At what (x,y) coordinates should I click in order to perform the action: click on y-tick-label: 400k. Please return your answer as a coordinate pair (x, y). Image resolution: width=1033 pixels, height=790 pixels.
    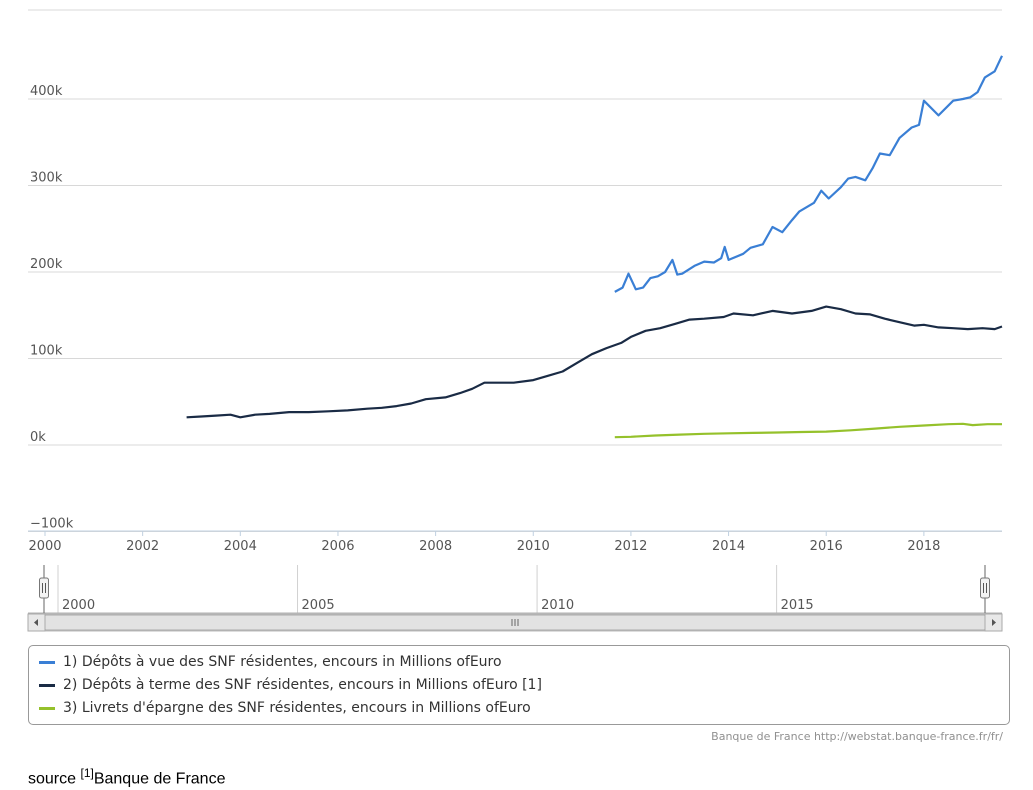
    Looking at the image, I should click on (46, 91).